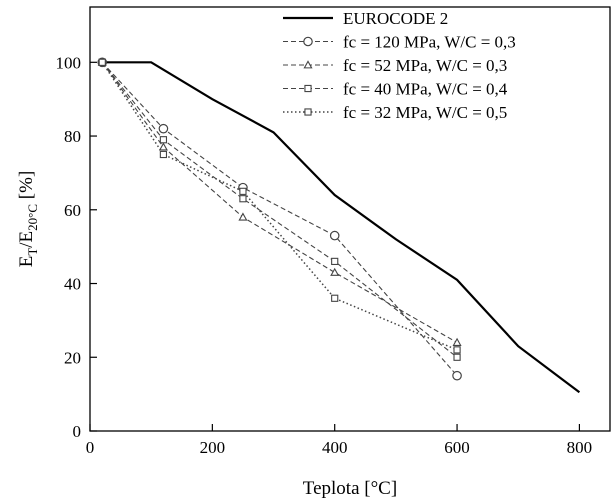 This screenshot has height=502, width=616. Describe the element at coordinates (213, 447) in the screenshot. I see `x-tick-label: 200` at that location.